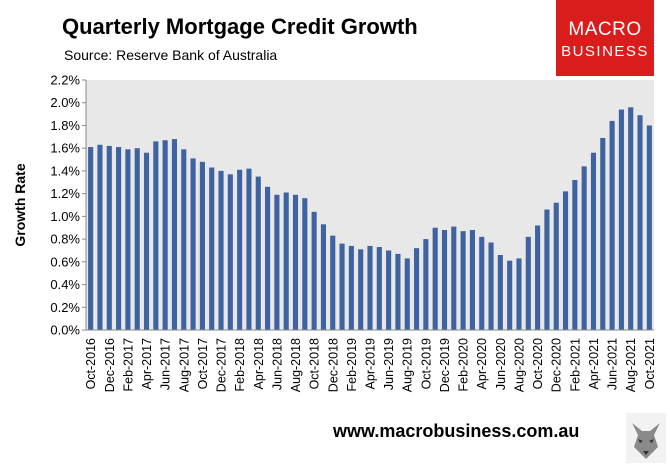 The height and width of the screenshot is (466, 670). What do you see at coordinates (240, 365) in the screenshot?
I see `x-tick-label: Feb-2018` at bounding box center [240, 365].